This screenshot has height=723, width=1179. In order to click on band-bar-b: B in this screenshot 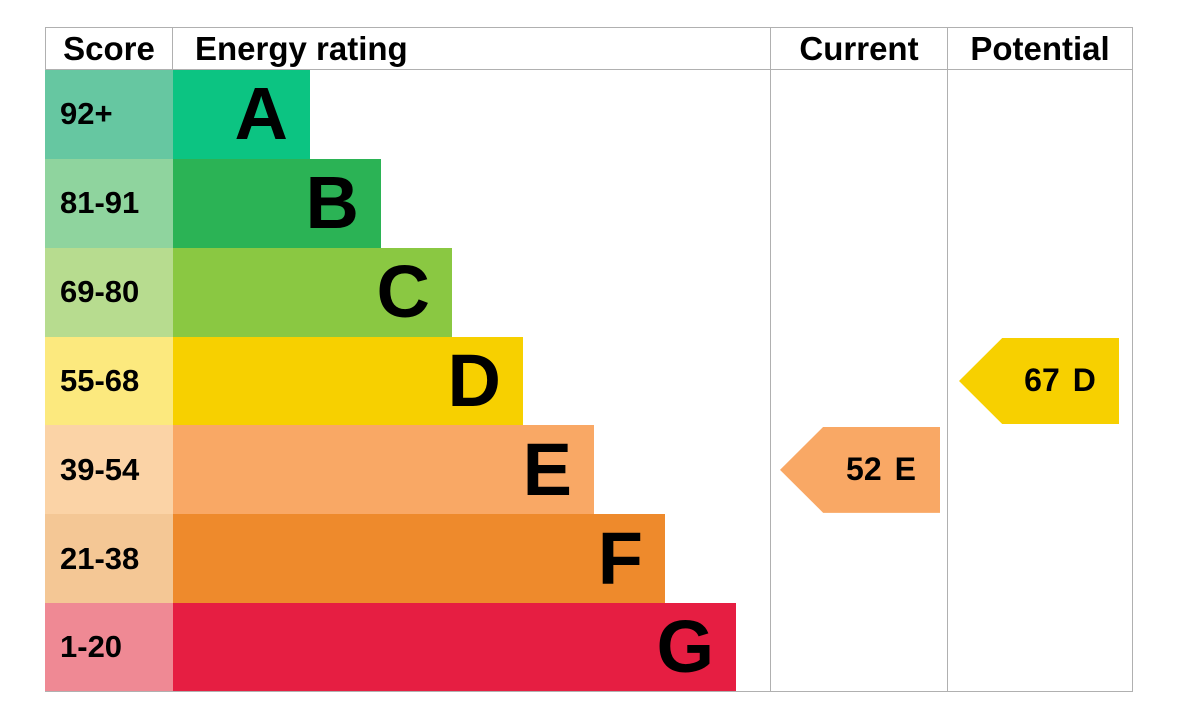, I will do `click(277, 203)`.